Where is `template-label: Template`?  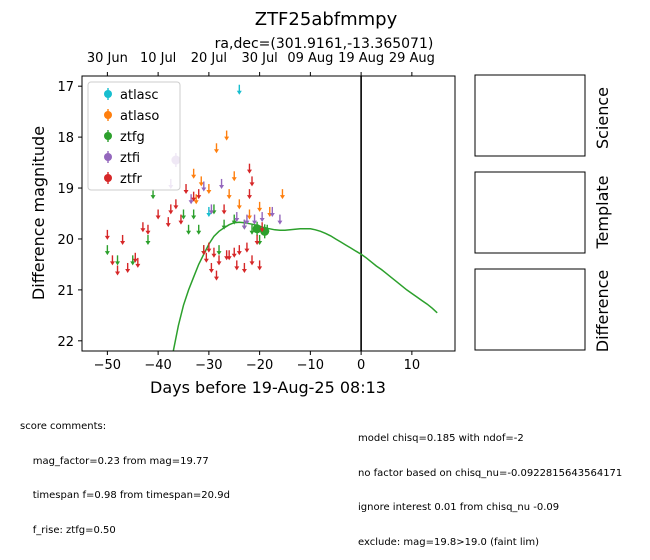
template-label: Template is located at coordinates (602, 212).